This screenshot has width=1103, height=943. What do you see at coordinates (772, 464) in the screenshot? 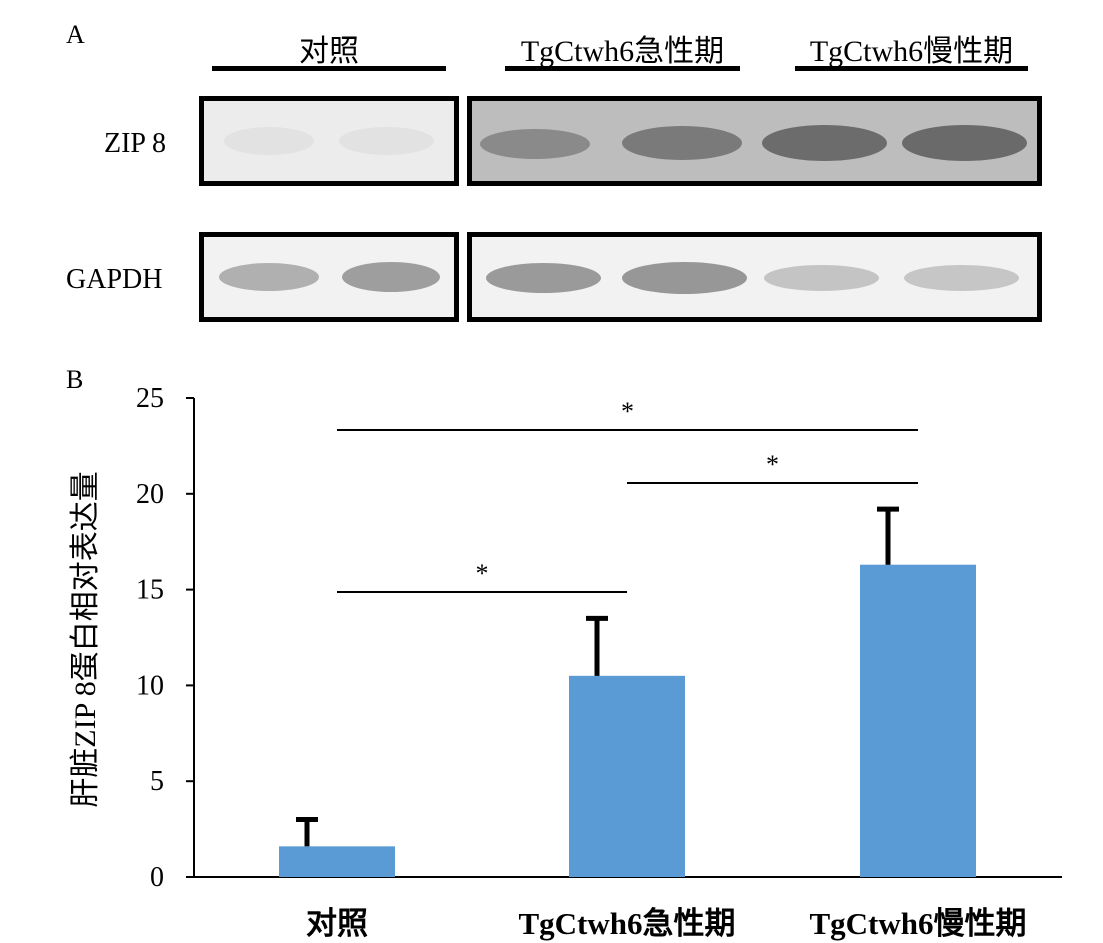
I see `significance-star-3: *` at bounding box center [772, 464].